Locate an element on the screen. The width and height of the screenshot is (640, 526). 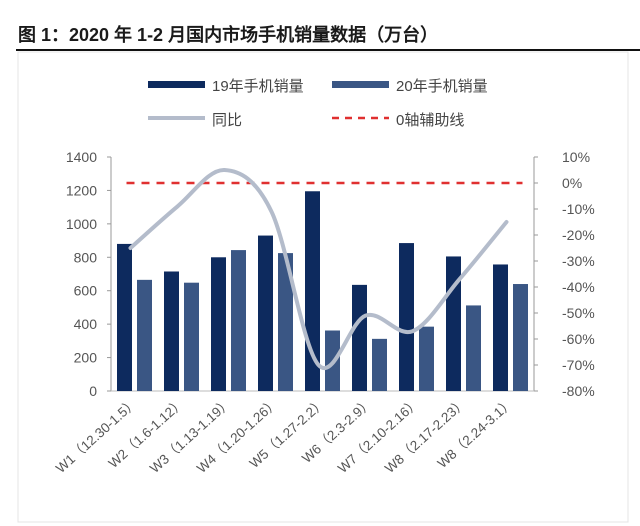
legend-label-yoy: 同比 is located at coordinates (227, 120).